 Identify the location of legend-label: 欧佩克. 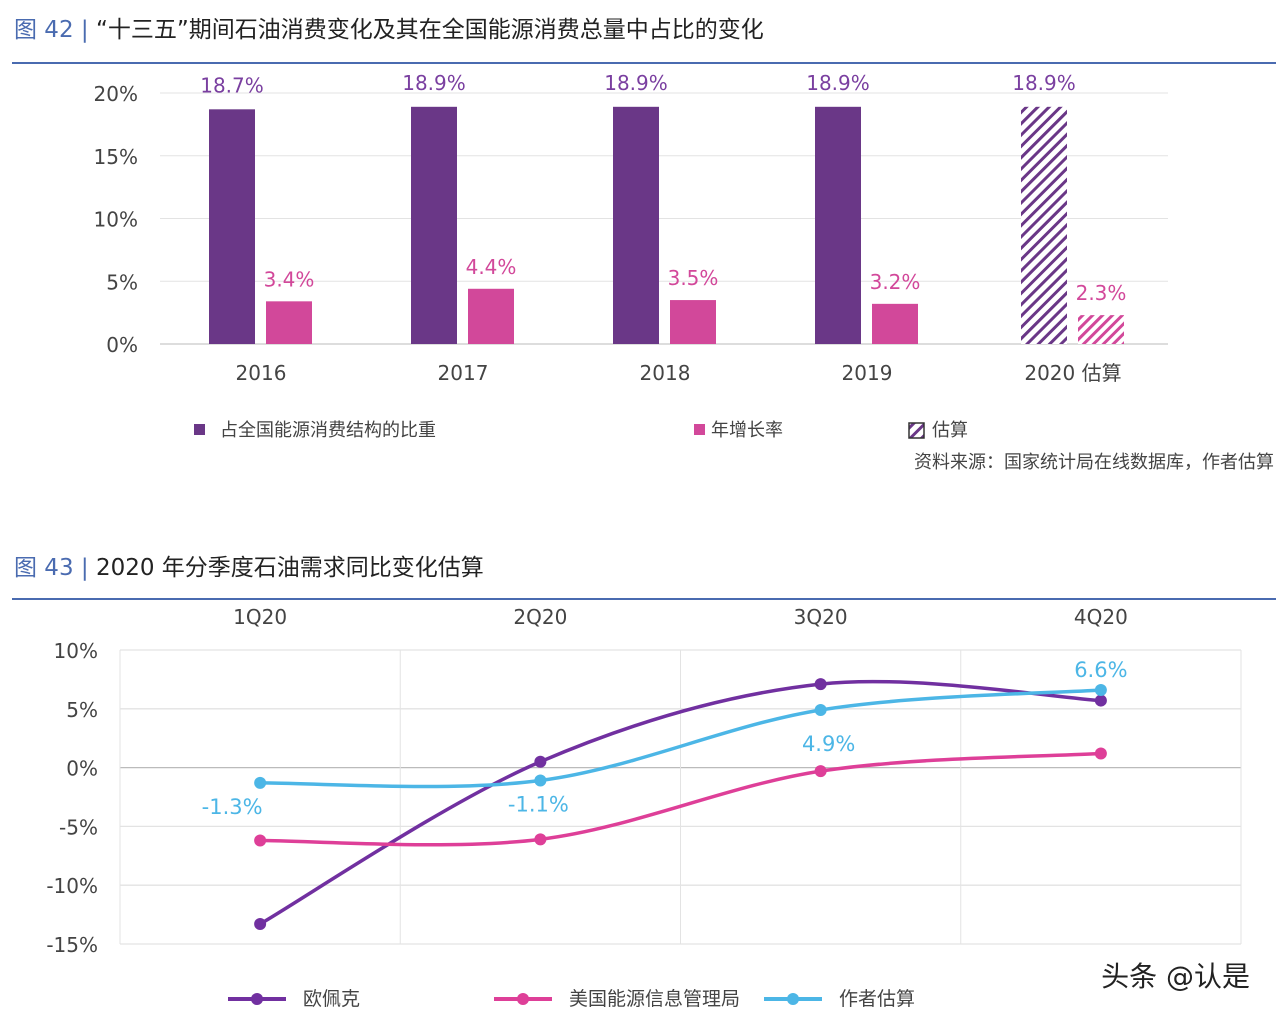
(331, 999).